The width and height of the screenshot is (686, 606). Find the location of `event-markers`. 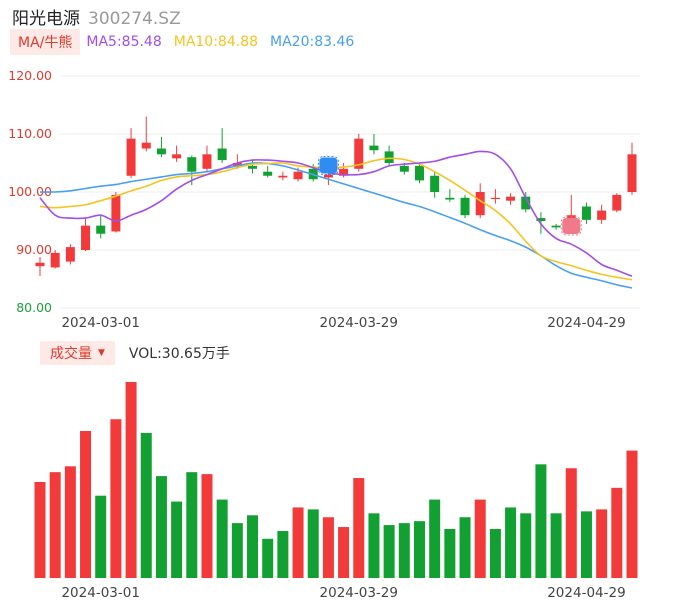

event-markers is located at coordinates (449, 196).